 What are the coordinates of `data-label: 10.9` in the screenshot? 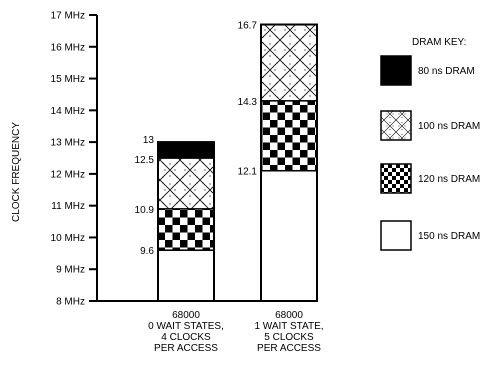 It's located at (145, 210).